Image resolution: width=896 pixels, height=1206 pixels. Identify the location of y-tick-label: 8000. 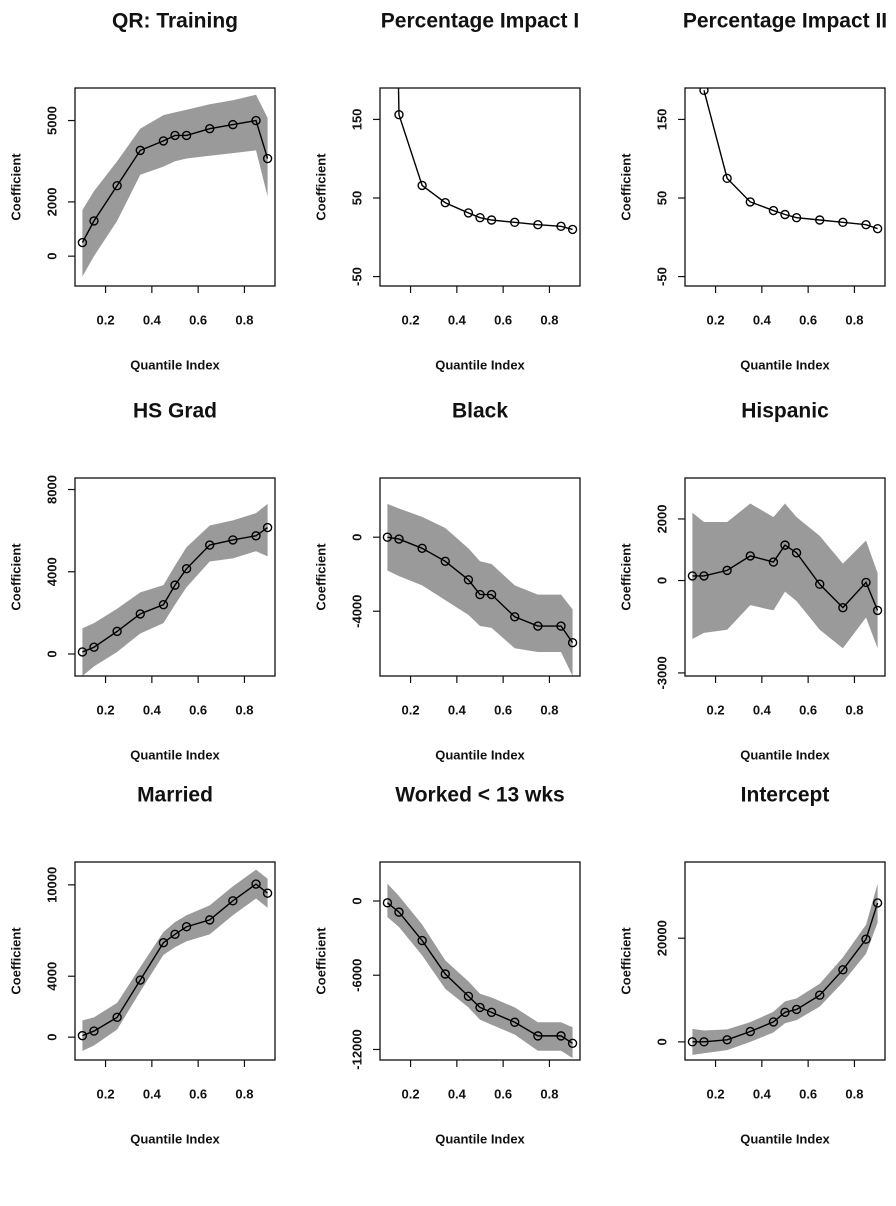
(51, 489).